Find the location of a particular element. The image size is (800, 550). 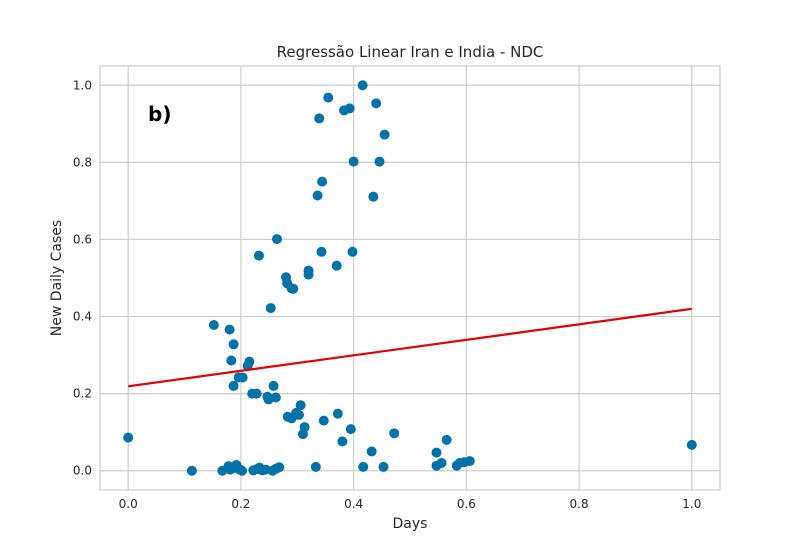

y-tick-label: 1.0 is located at coordinates (82, 85).